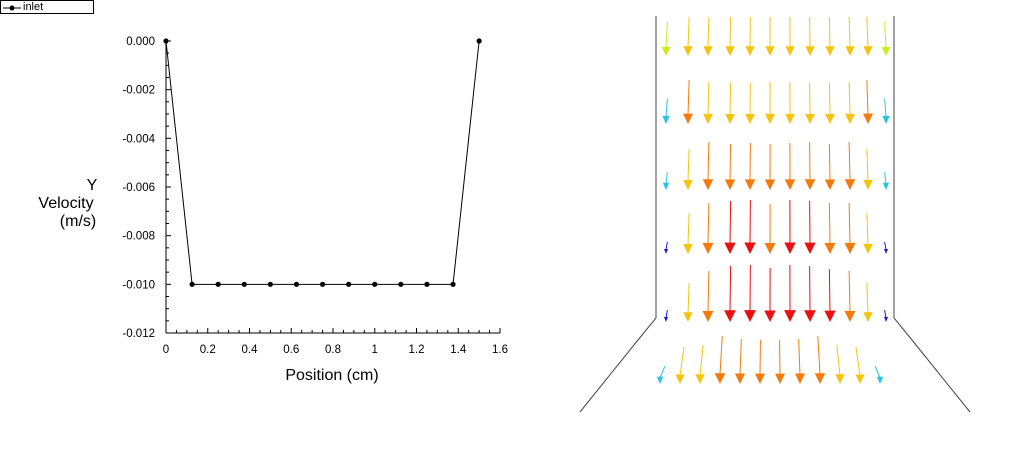  Describe the element at coordinates (375, 350) in the screenshot. I see `x-tick-label: 1` at that location.